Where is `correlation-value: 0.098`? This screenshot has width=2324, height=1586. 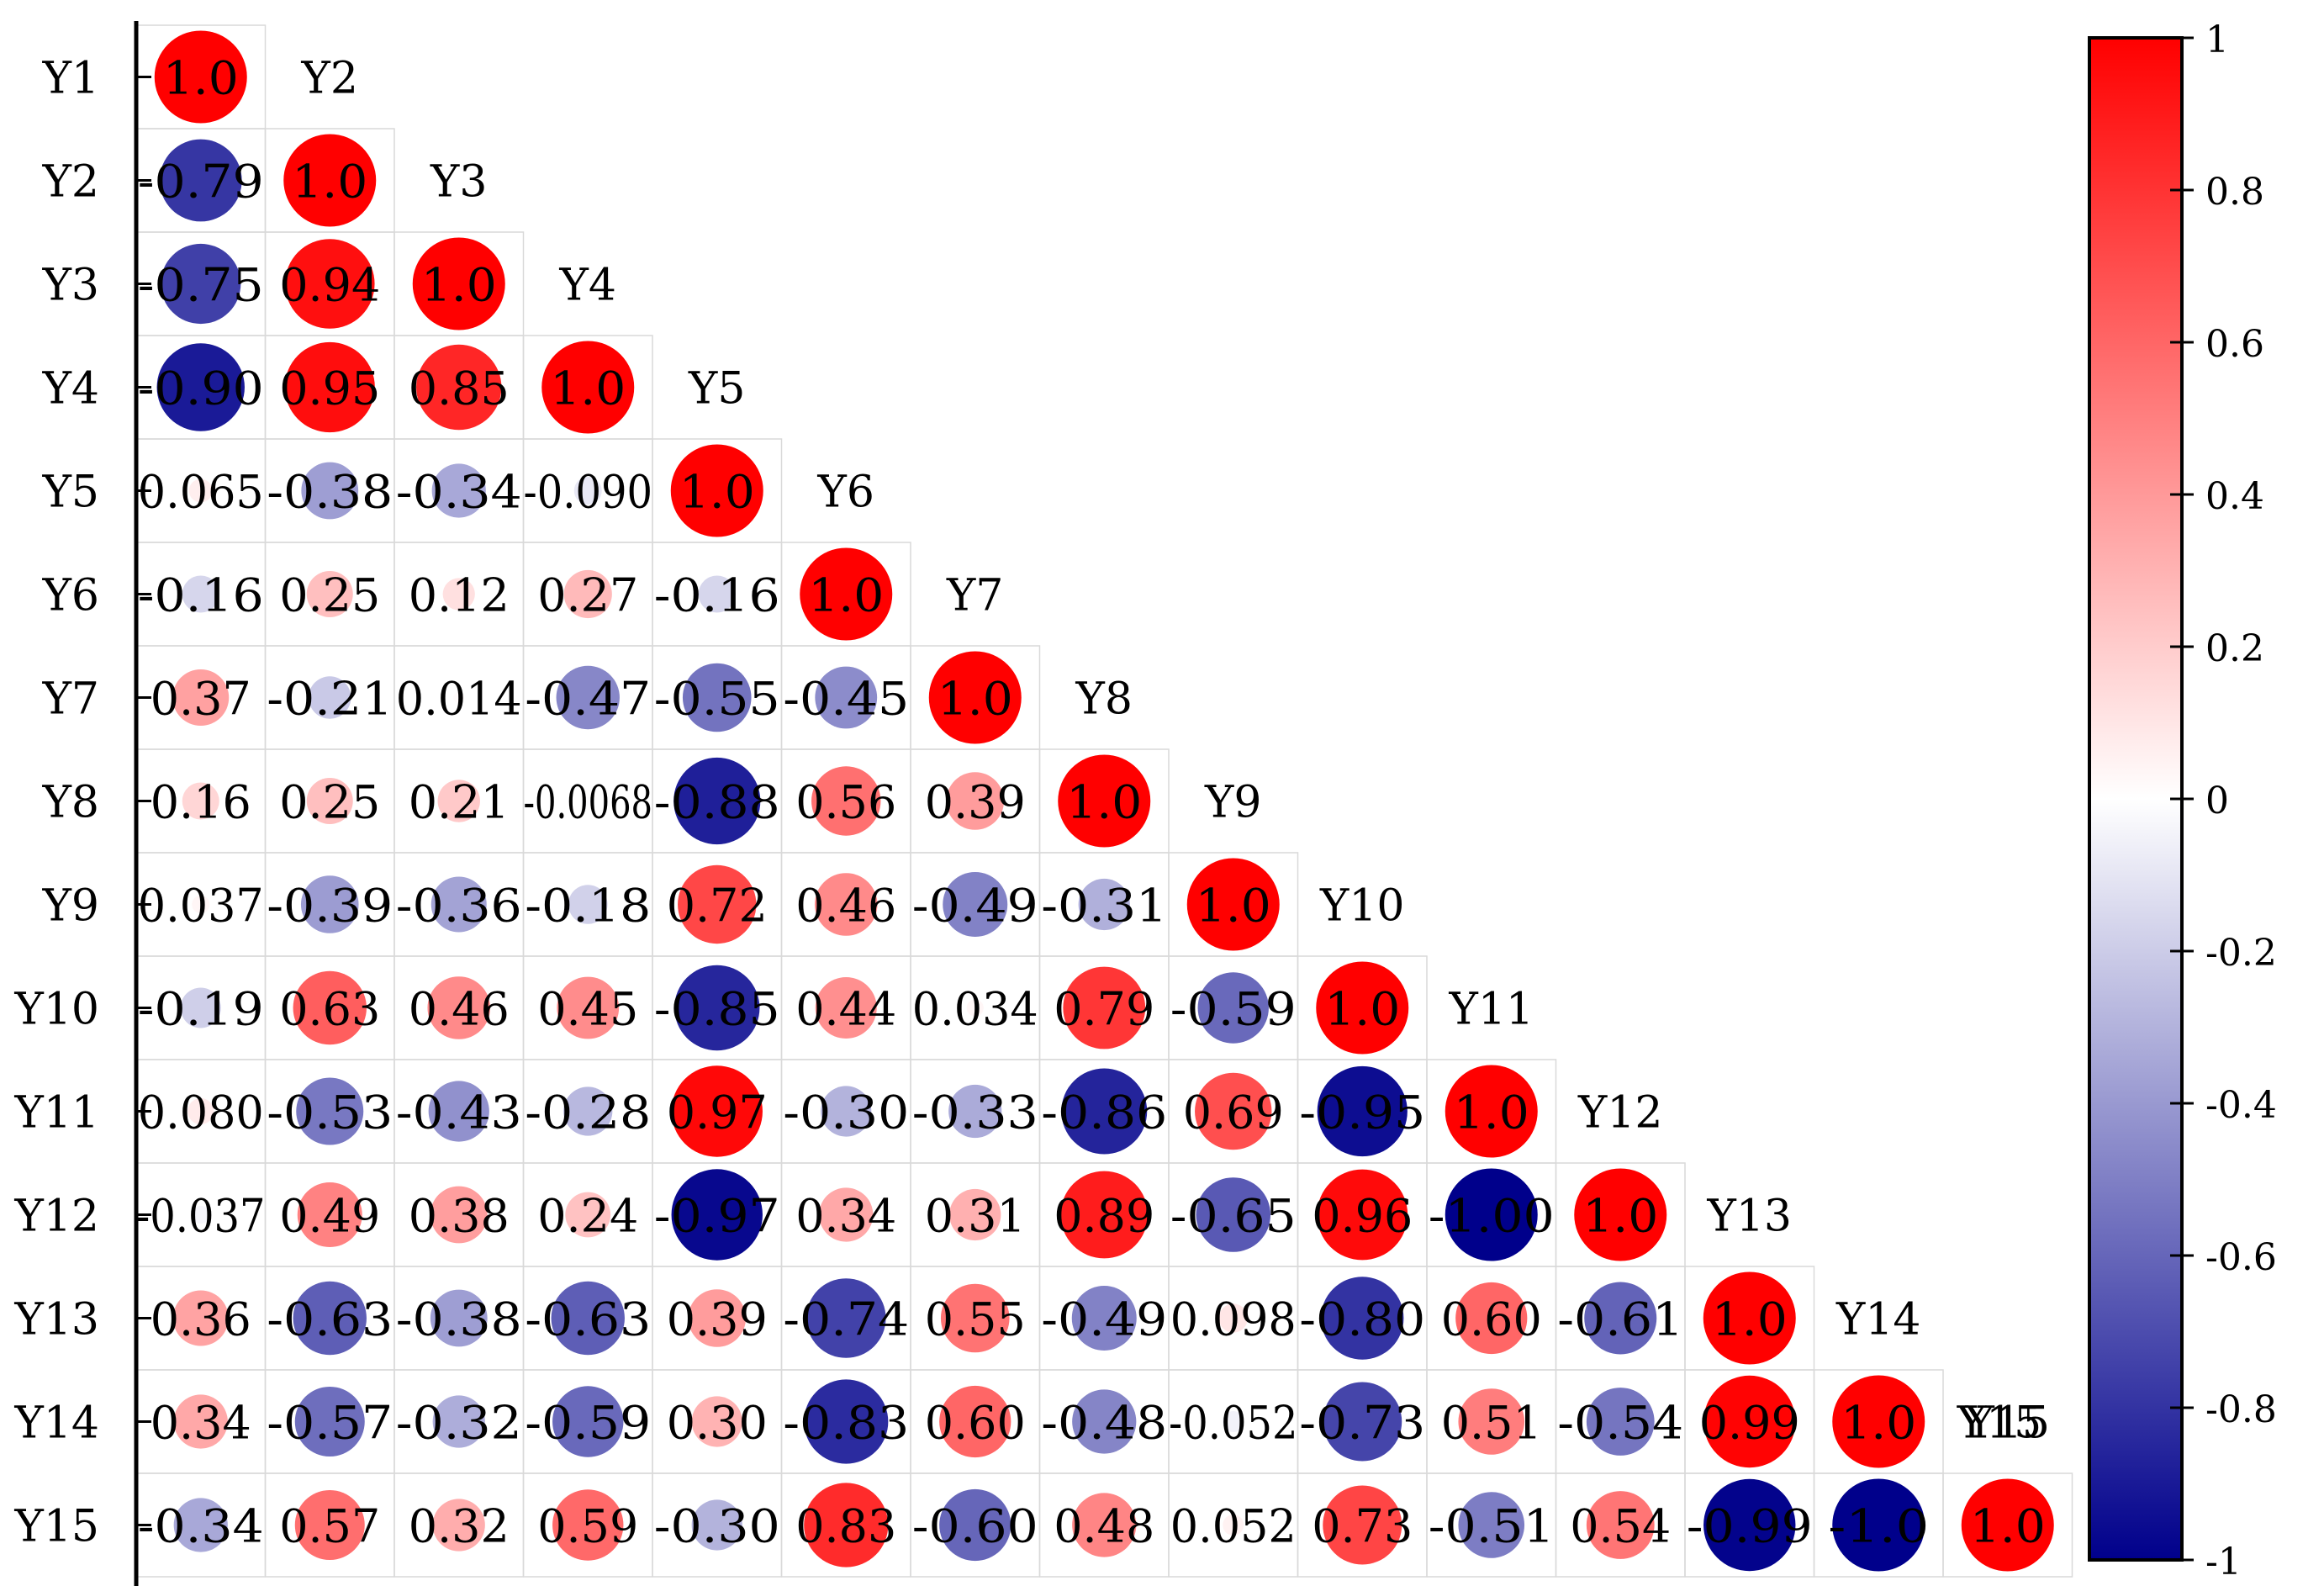 correlation-value: 0.098 is located at coordinates (1233, 1320).